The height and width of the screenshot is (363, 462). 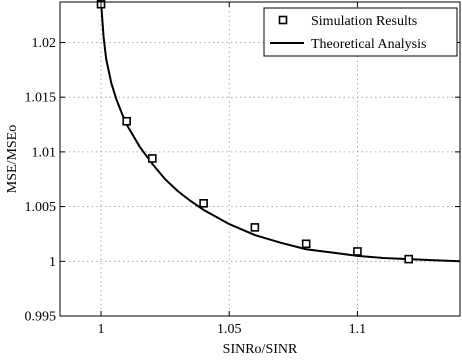 What do you see at coordinates (41, 317) in the screenshot?
I see `y-tick-label: 0.995` at bounding box center [41, 317].